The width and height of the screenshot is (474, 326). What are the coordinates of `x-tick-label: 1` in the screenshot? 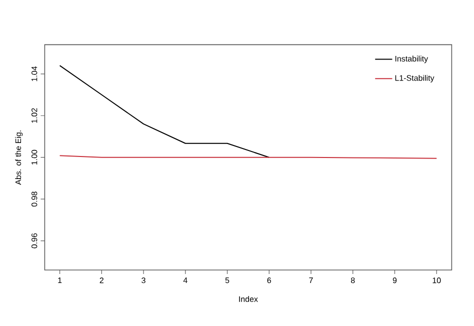 It's located at (60, 281).